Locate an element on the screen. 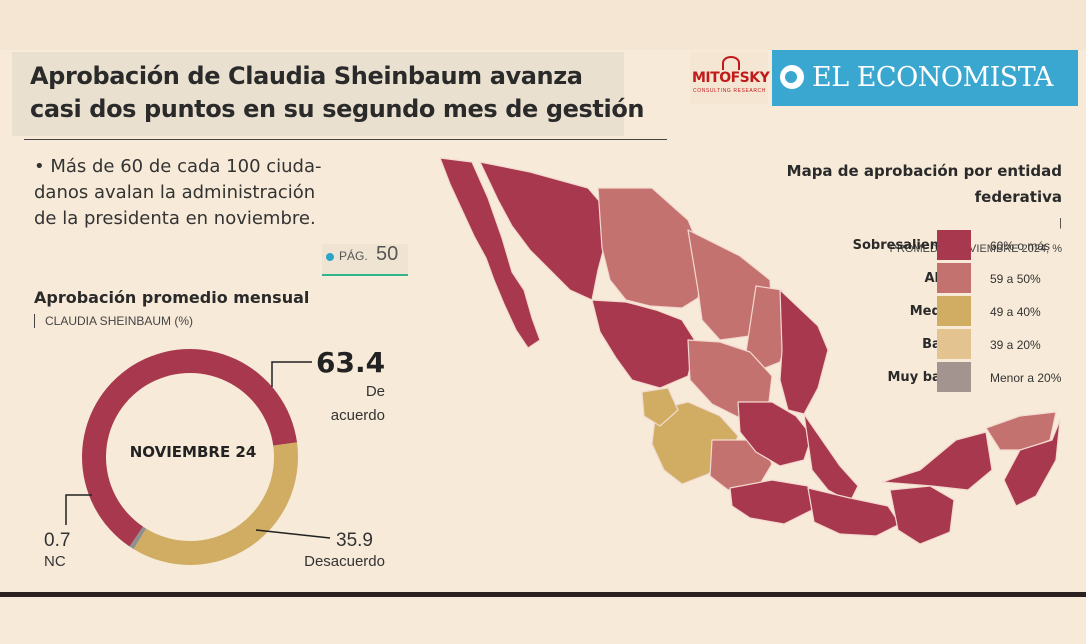  el-economista-logo is located at coordinates (925, 78).